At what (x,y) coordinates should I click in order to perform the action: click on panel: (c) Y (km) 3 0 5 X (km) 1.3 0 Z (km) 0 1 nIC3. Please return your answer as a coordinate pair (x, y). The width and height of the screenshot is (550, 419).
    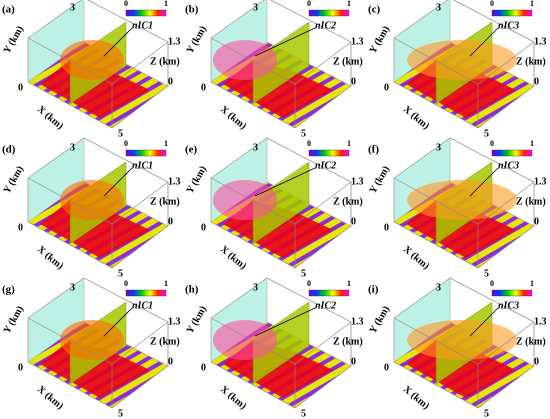
    Looking at the image, I should click on (457, 69).